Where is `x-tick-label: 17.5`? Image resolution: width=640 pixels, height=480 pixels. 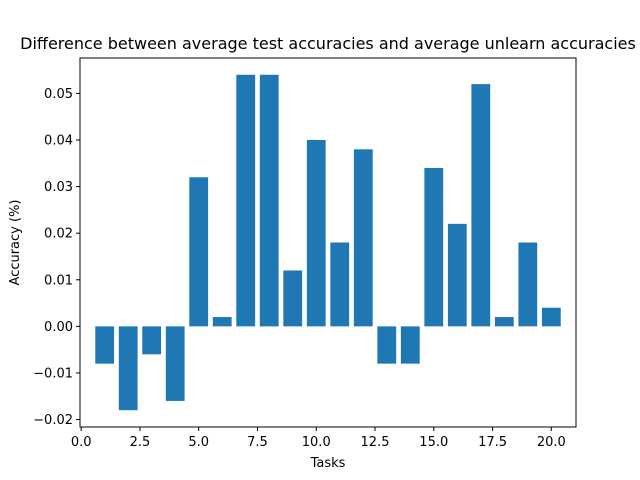
x-tick-label: 17.5 is located at coordinates (492, 442).